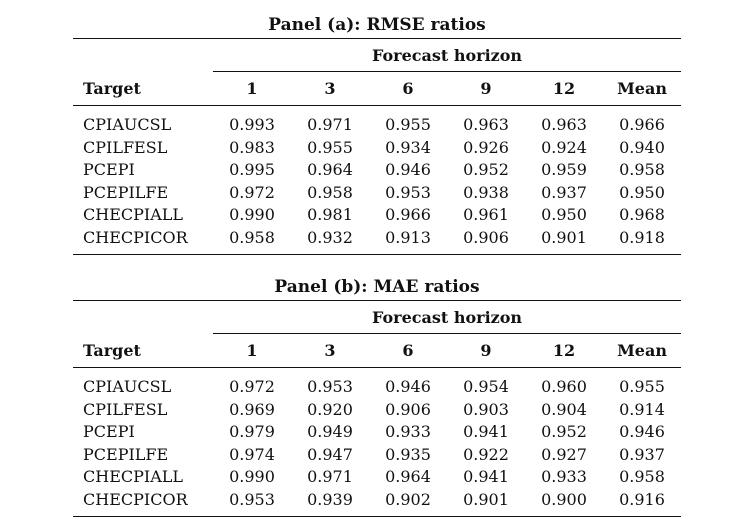 The height and width of the screenshot is (520, 741). I want to click on cell: 0.938, so click(486, 192).